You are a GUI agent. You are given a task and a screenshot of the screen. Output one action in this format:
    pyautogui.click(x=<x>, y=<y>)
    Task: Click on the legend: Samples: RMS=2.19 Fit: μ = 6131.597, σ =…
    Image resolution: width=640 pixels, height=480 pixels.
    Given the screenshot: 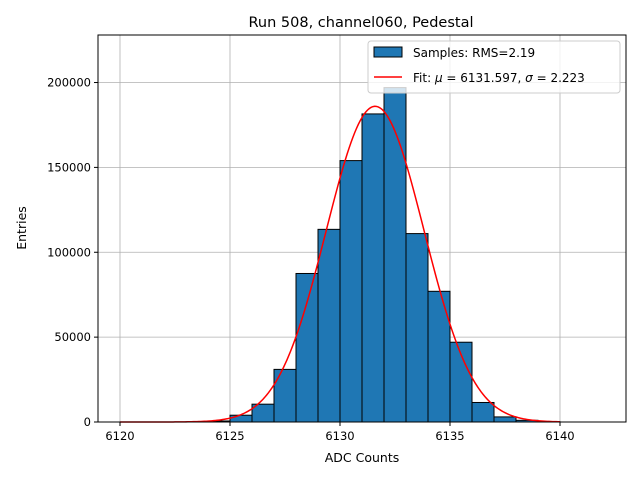 What is the action you would take?
    pyautogui.click(x=494, y=67)
    